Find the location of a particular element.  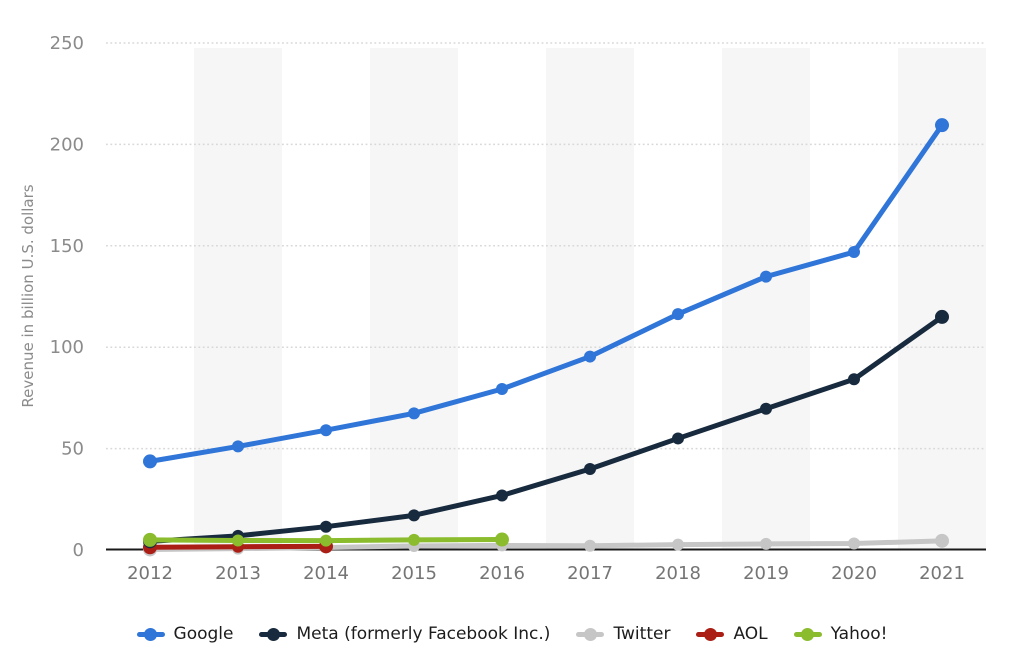

point-twitter-2017 is located at coordinates (590, 545).